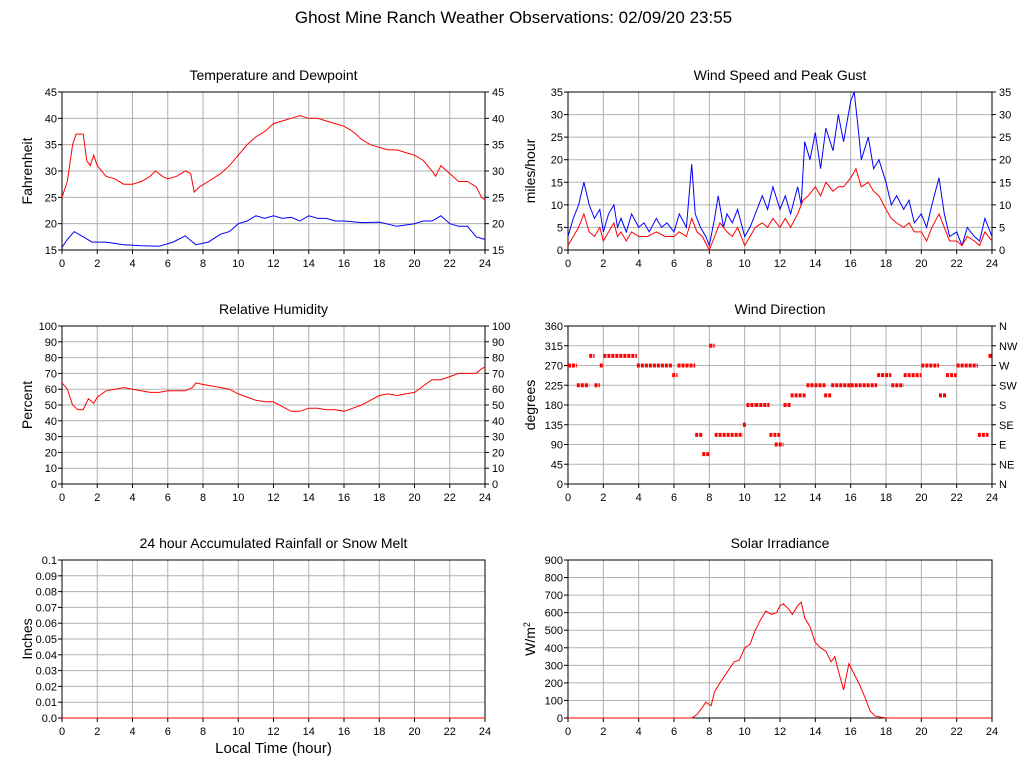  What do you see at coordinates (1008, 347) in the screenshot?
I see `y-tick-label-right: NW` at bounding box center [1008, 347].